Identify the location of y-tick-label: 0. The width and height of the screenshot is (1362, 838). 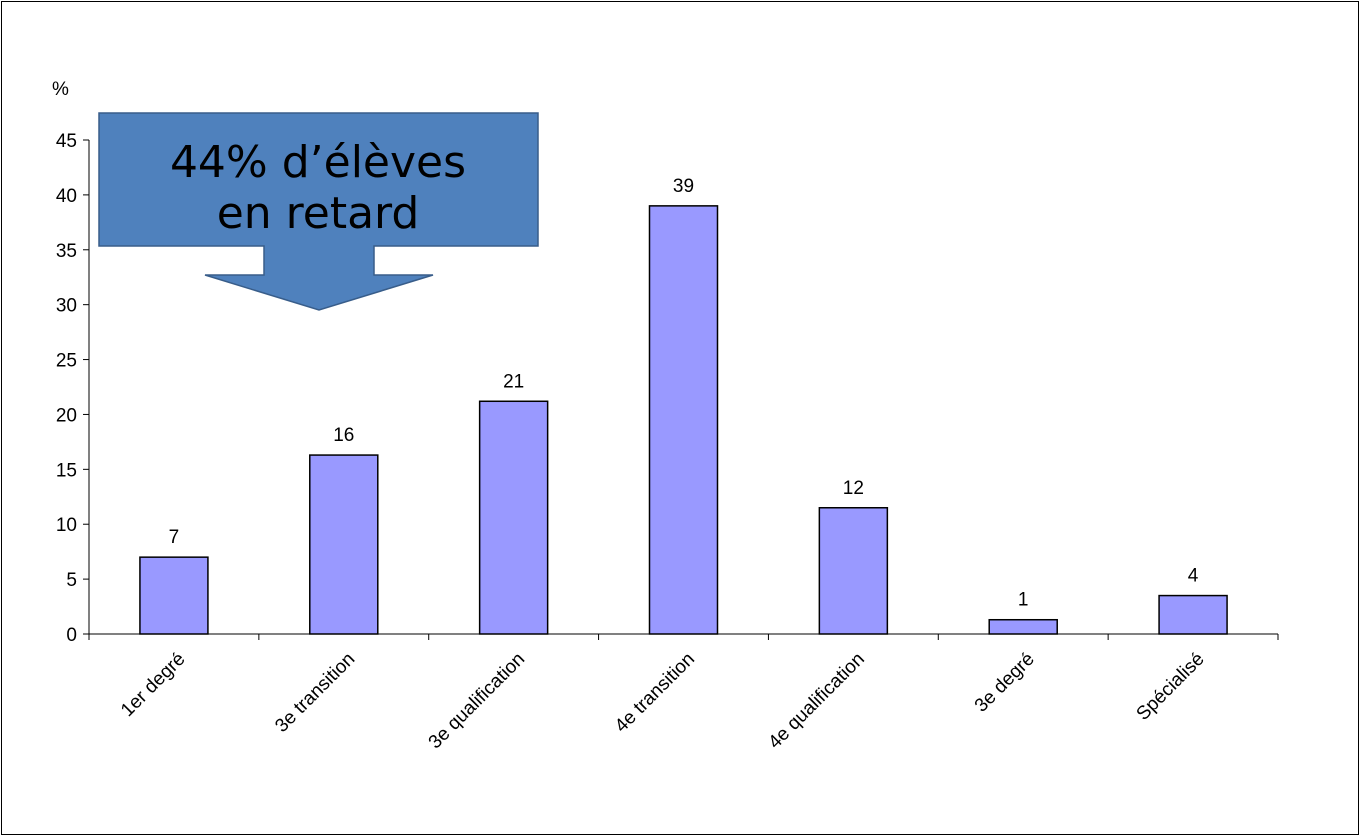
(71, 635).